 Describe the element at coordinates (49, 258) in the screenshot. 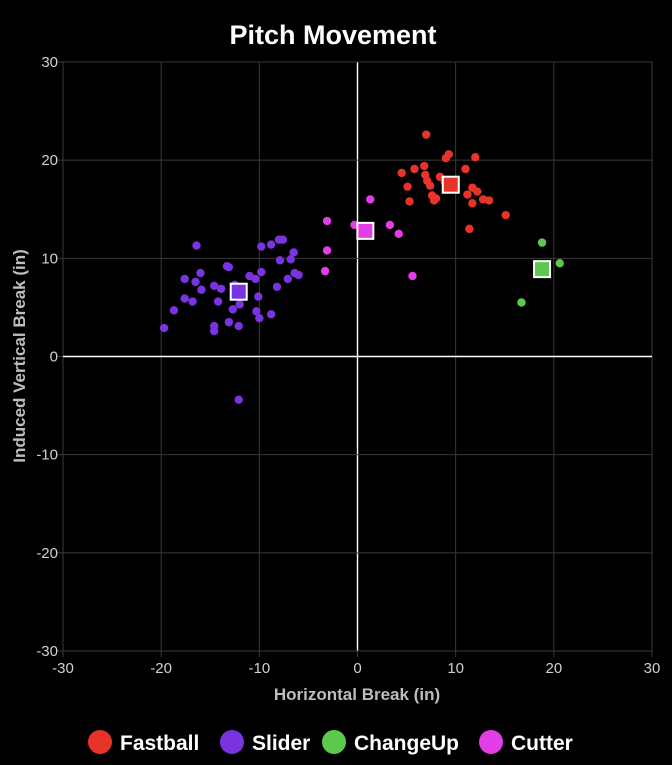

I see `y-tick-label: 10` at that location.